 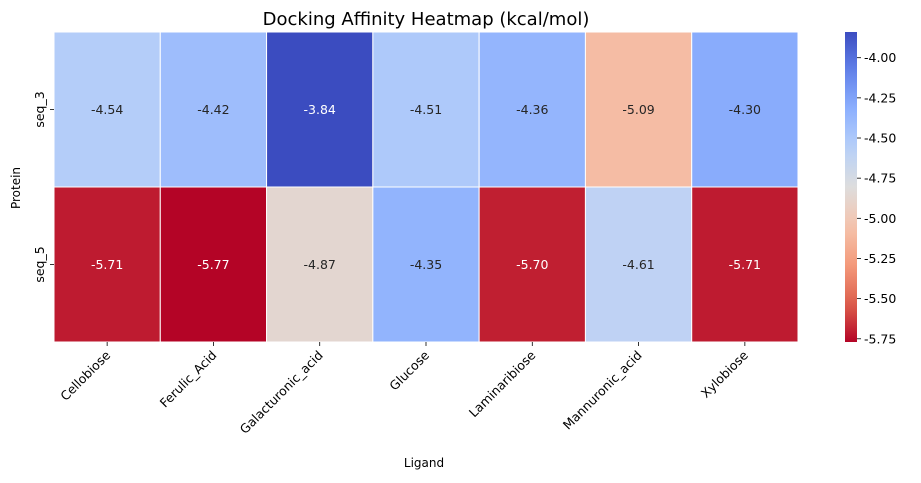 I want to click on colorbar-tick-label: -4.50, so click(x=880, y=138).